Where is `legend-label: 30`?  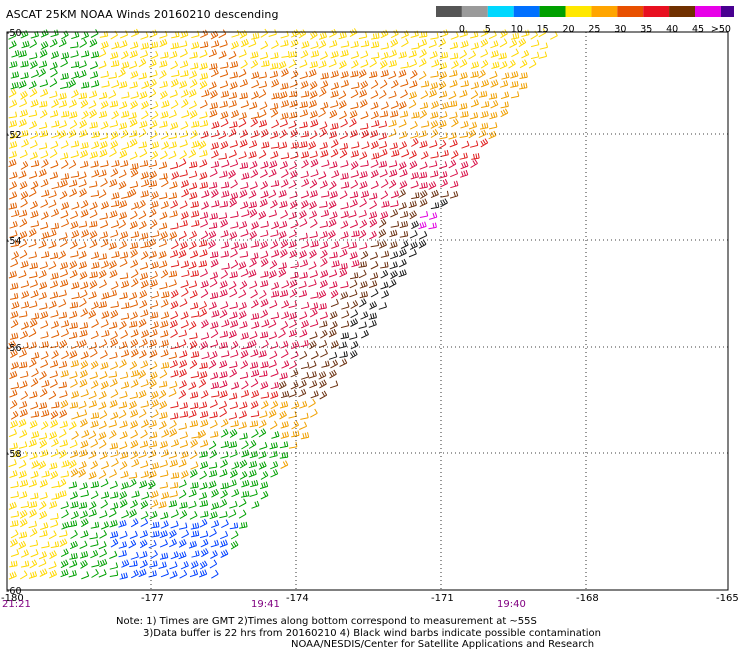 legend-label: 30 is located at coordinates (620, 29).